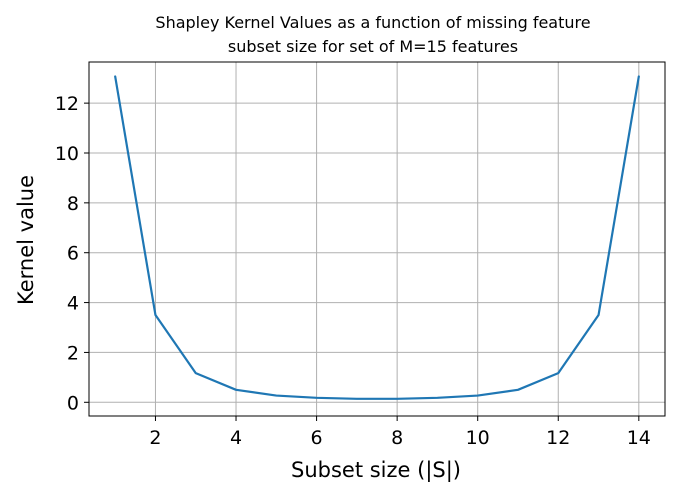 Image resolution: width=680 pixels, height=491 pixels. I want to click on x-tick-label: 8, so click(397, 438).